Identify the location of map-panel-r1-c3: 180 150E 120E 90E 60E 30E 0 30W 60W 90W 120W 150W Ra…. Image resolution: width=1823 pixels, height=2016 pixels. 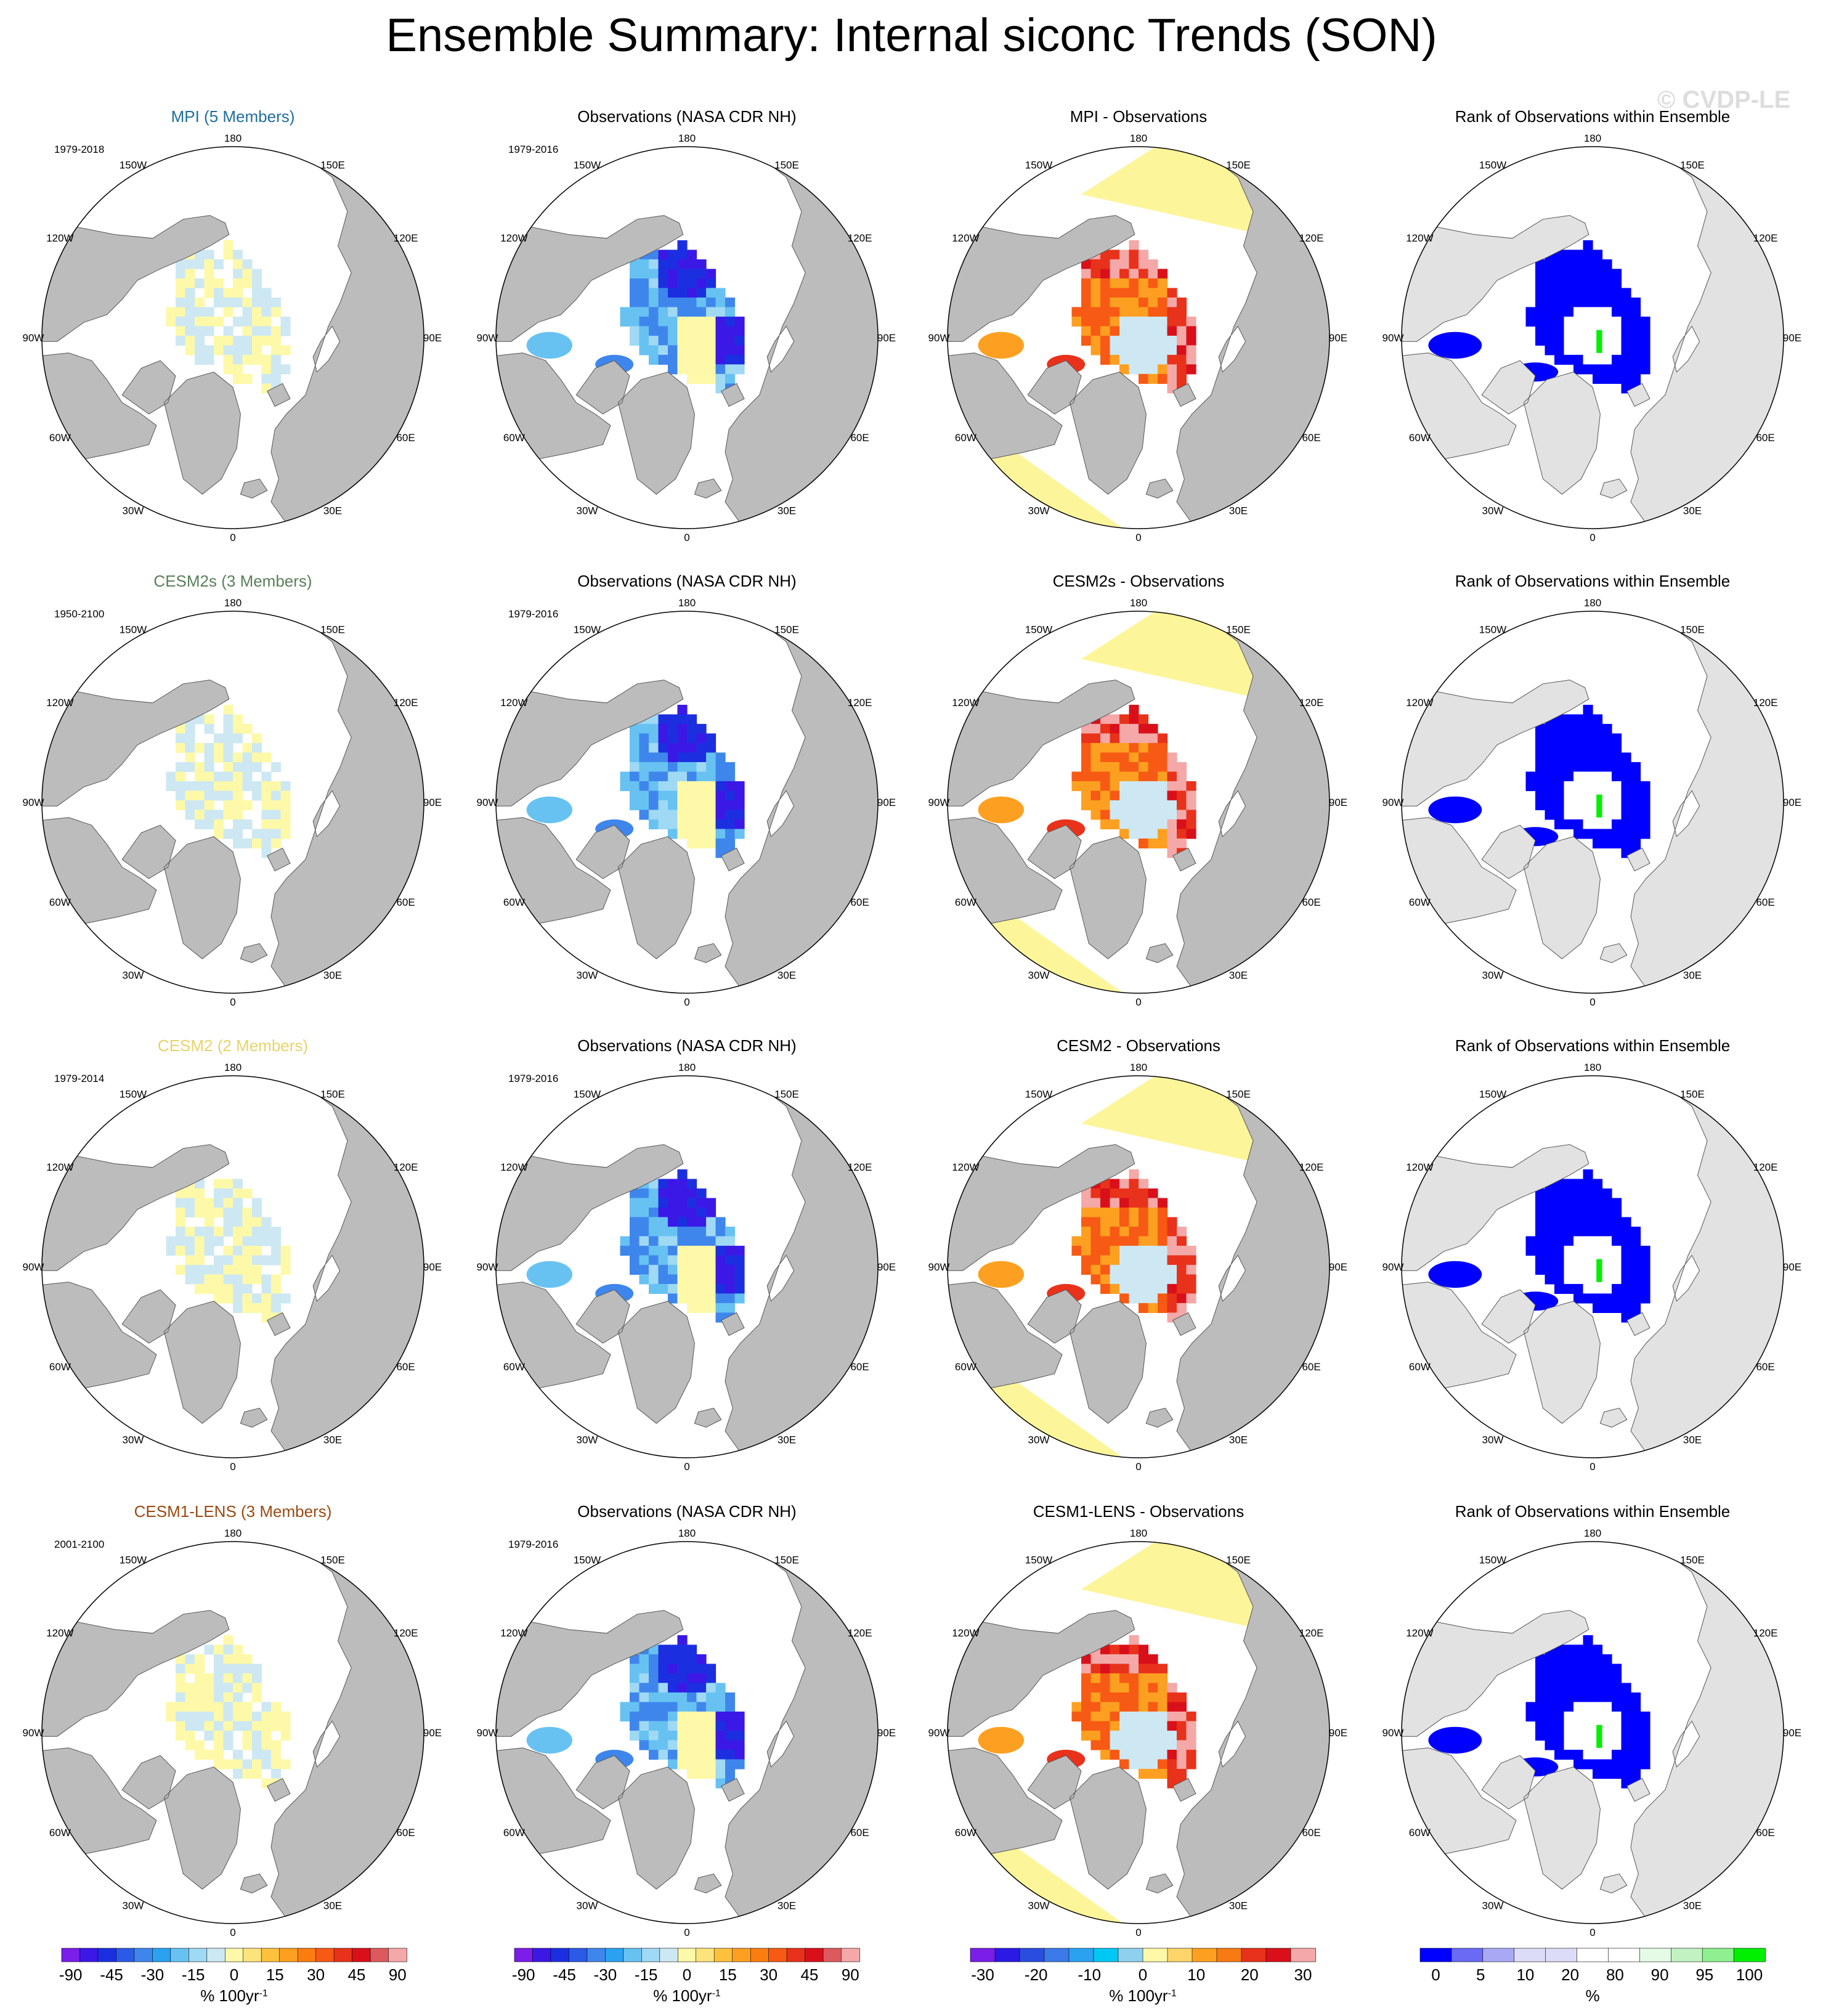
(1592, 790).